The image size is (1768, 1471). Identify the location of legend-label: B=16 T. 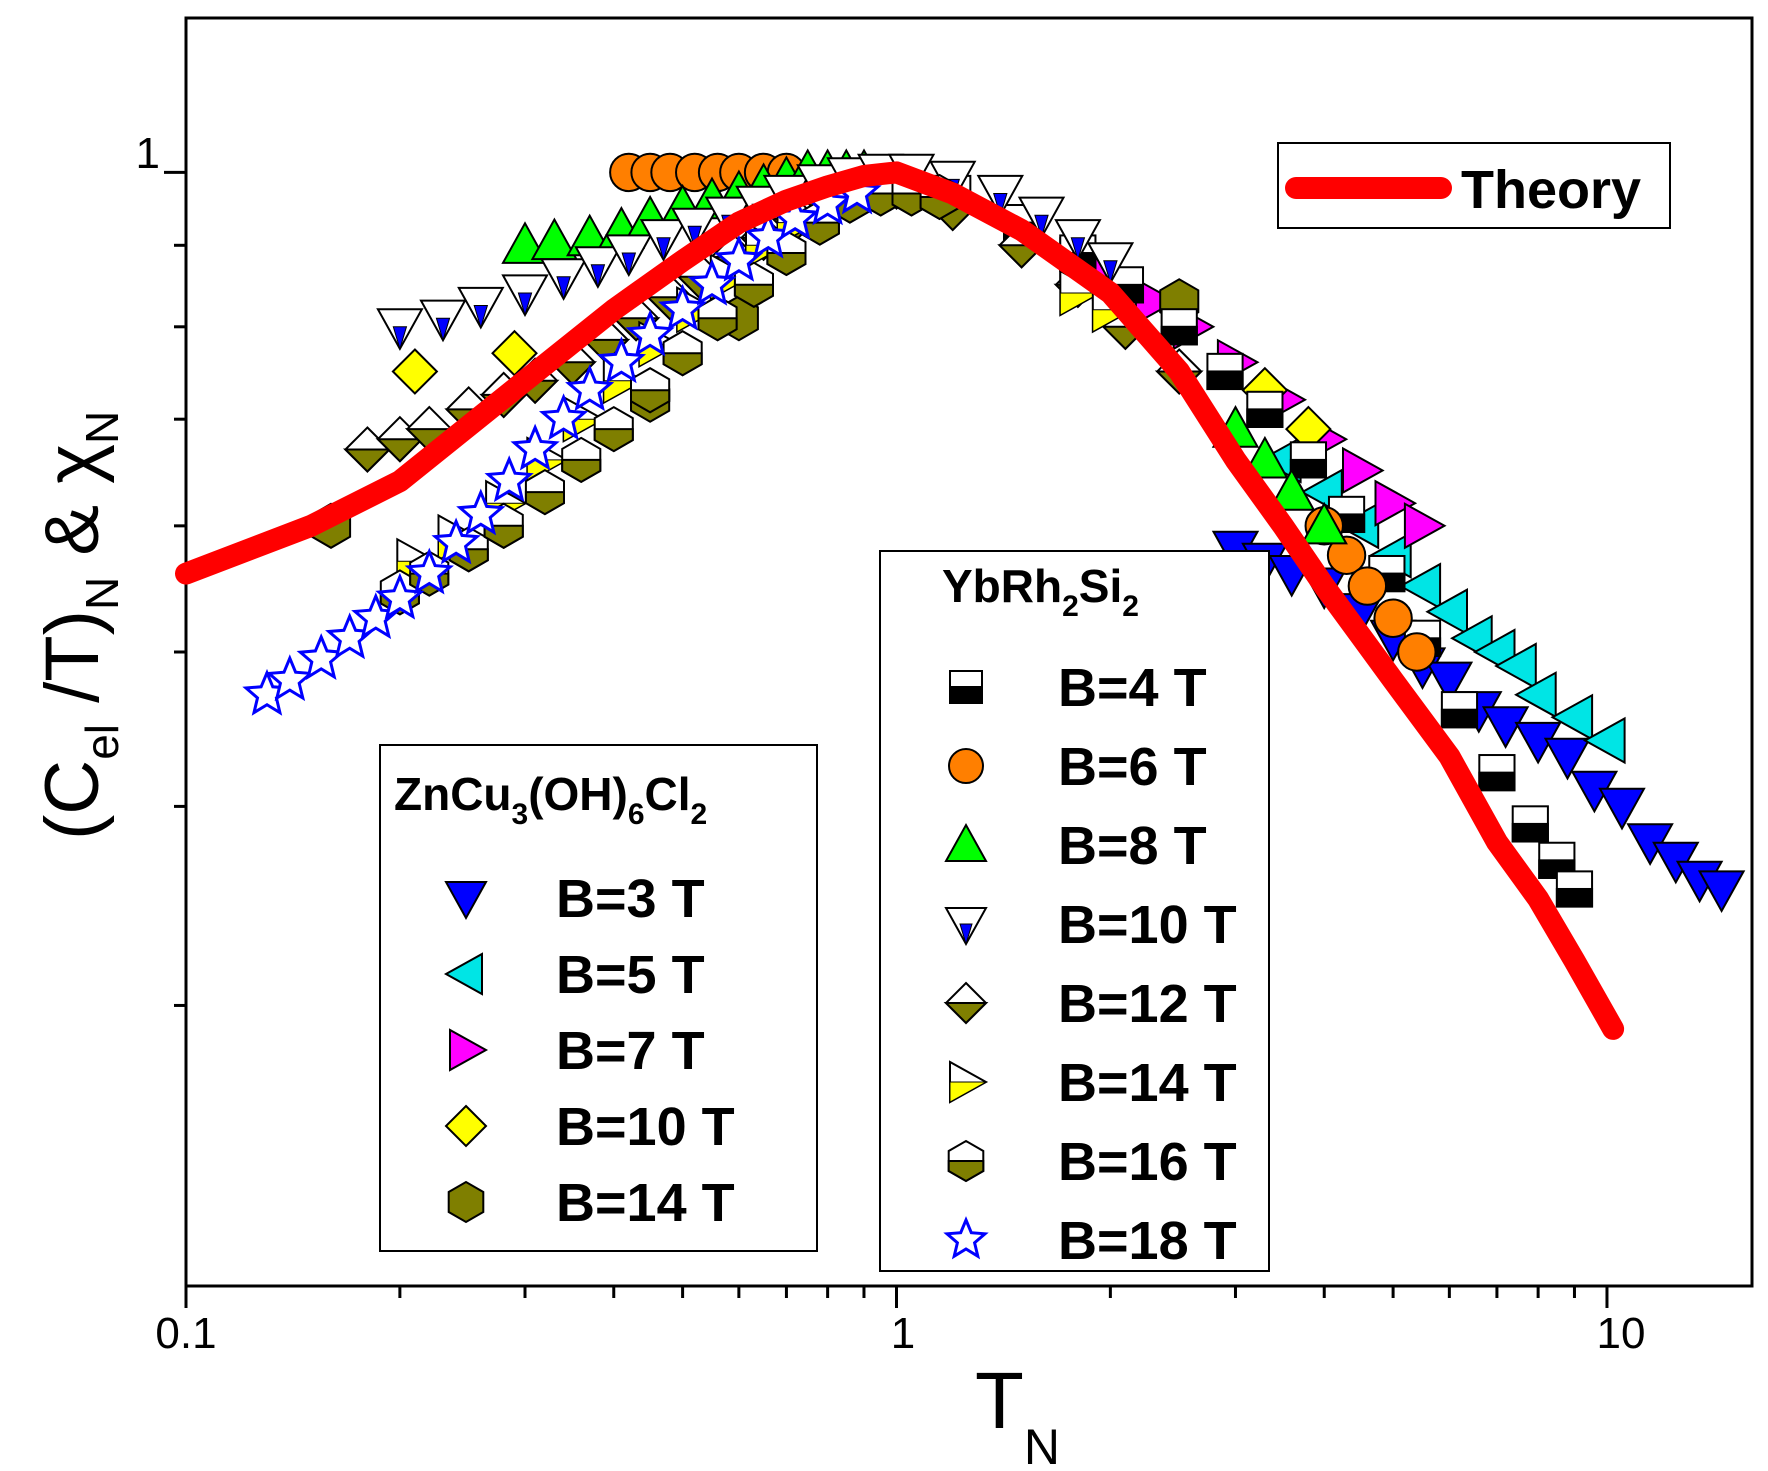
(1147, 1162).